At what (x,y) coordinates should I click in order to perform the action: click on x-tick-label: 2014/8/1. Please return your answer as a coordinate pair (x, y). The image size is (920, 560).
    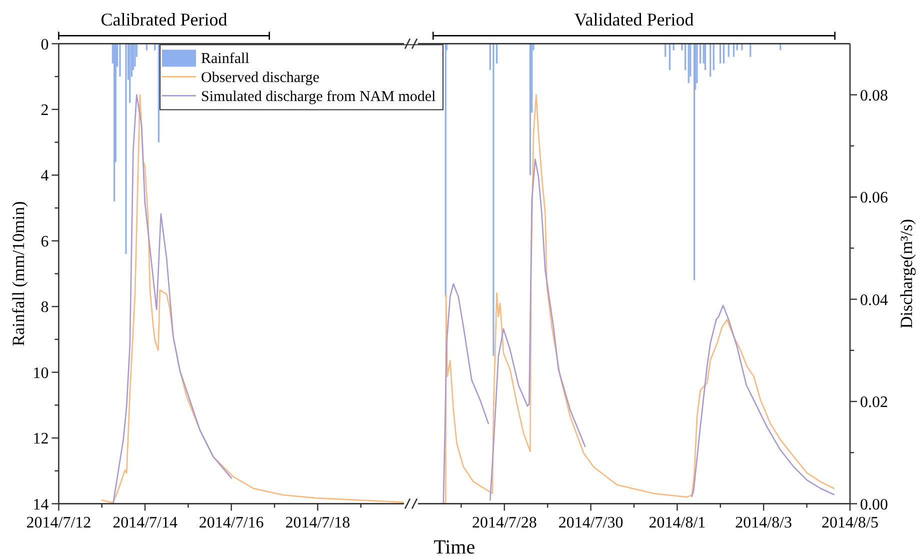
    Looking at the image, I should click on (677, 523).